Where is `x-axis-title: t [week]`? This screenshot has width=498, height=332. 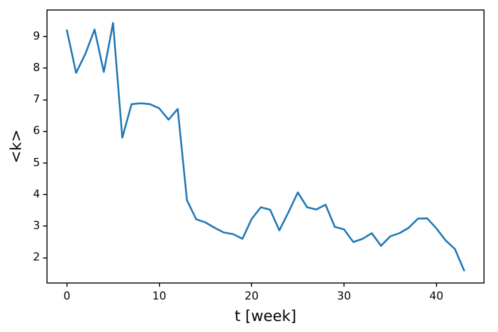 x-axis-title: t [week] is located at coordinates (265, 315).